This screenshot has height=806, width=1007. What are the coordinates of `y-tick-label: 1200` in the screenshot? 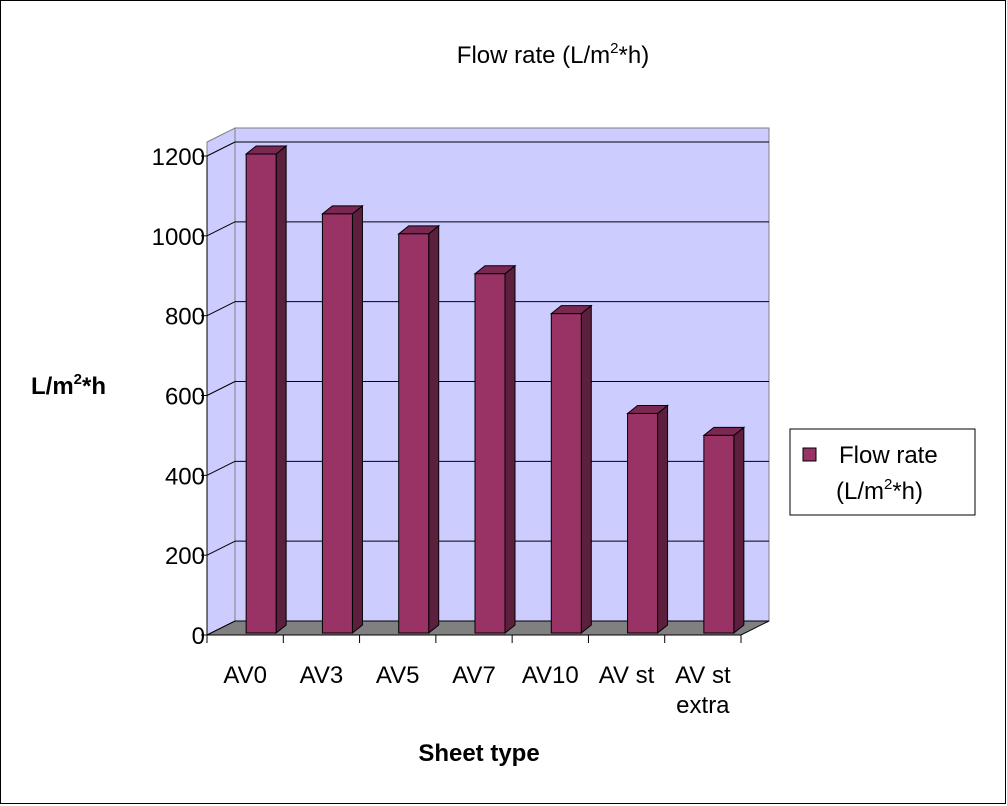 It's located at (178, 157).